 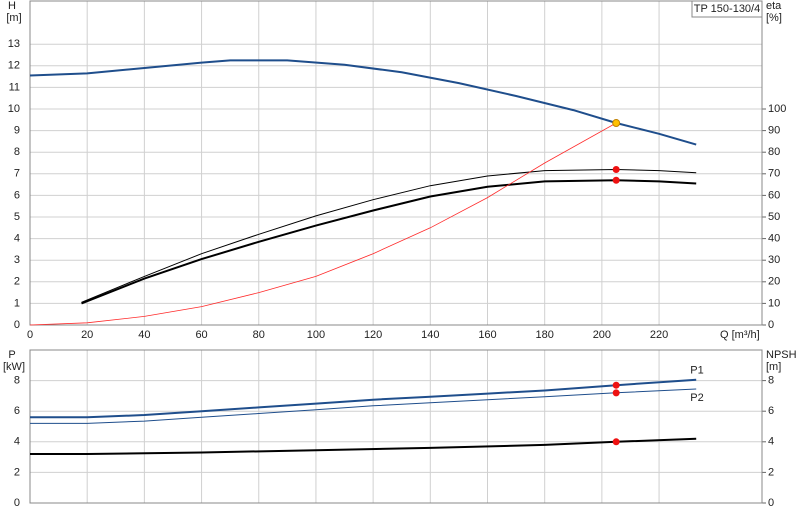 I want to click on y2-tick-label: 100, so click(x=777, y=109).